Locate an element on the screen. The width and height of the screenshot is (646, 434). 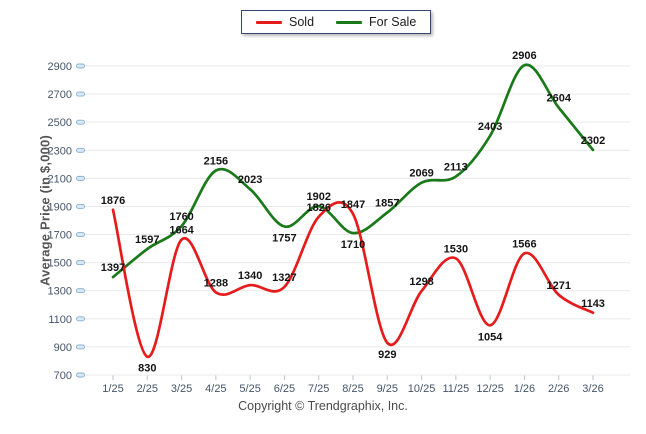
data-point-label: 1298 is located at coordinates (421, 282).